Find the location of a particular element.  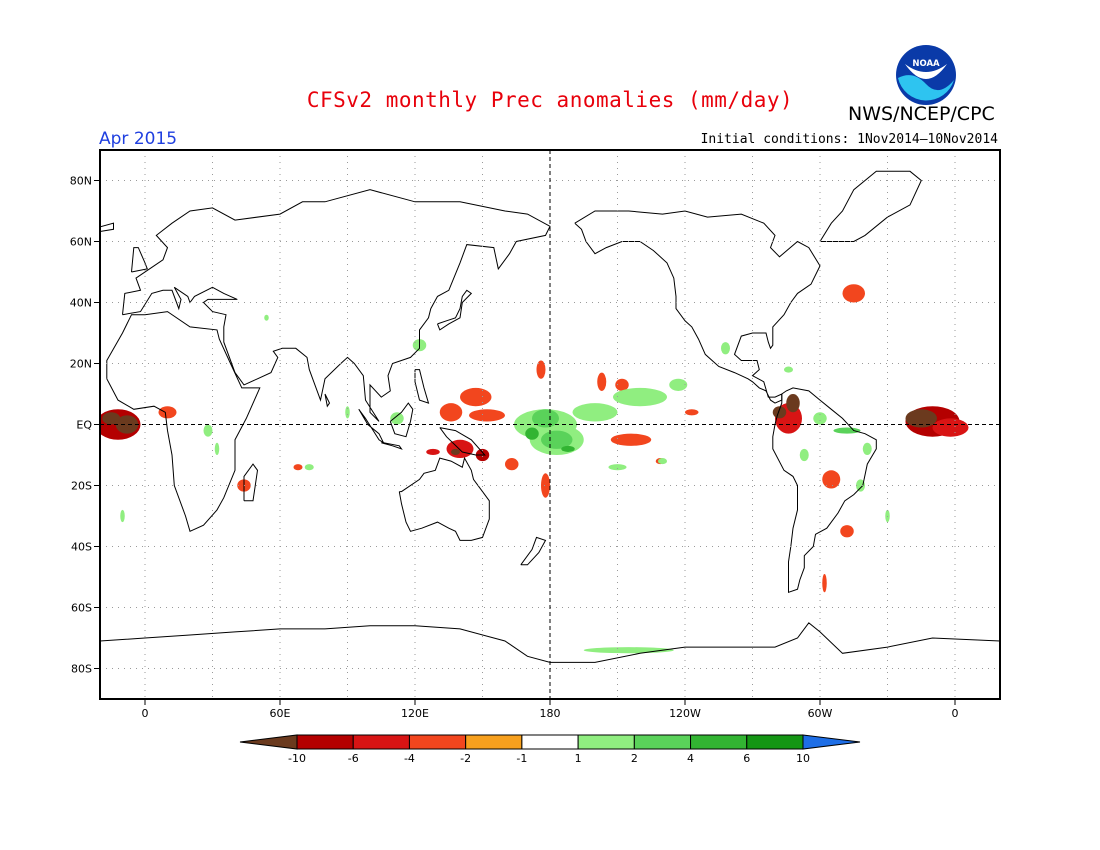

colorbar: -10 -6 -4 -2 -1 1 2 4 6 10 is located at coordinates (550, 749).